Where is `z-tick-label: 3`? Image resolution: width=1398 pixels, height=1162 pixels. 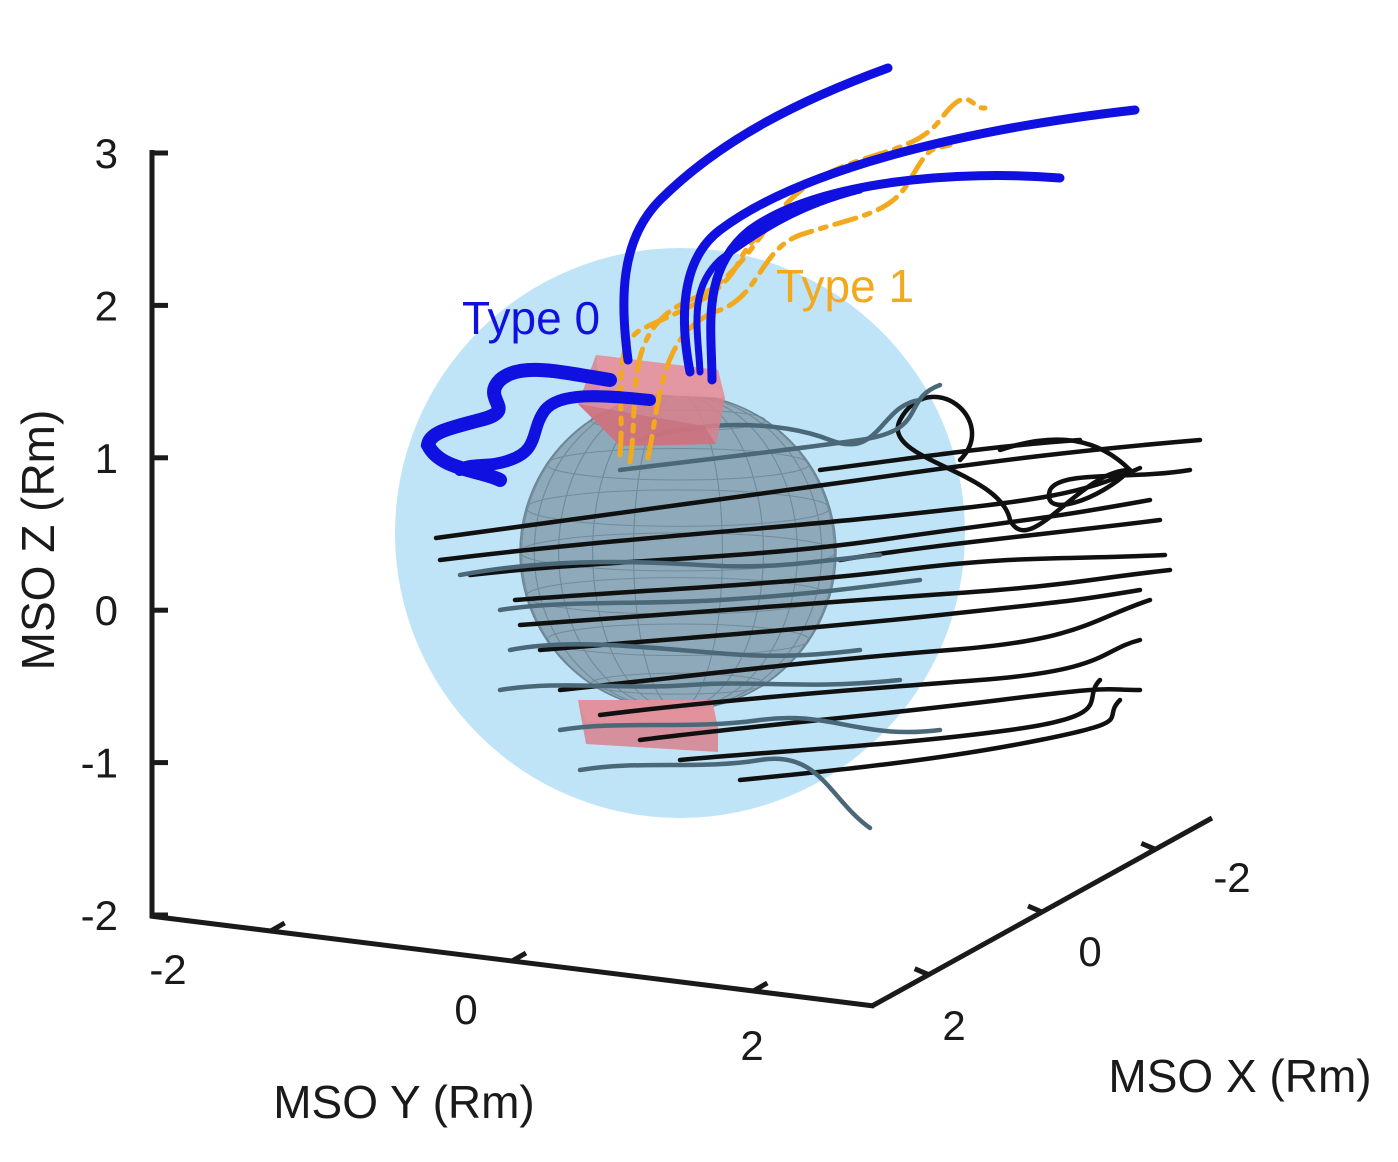 z-tick-label: 3 is located at coordinates (106, 153).